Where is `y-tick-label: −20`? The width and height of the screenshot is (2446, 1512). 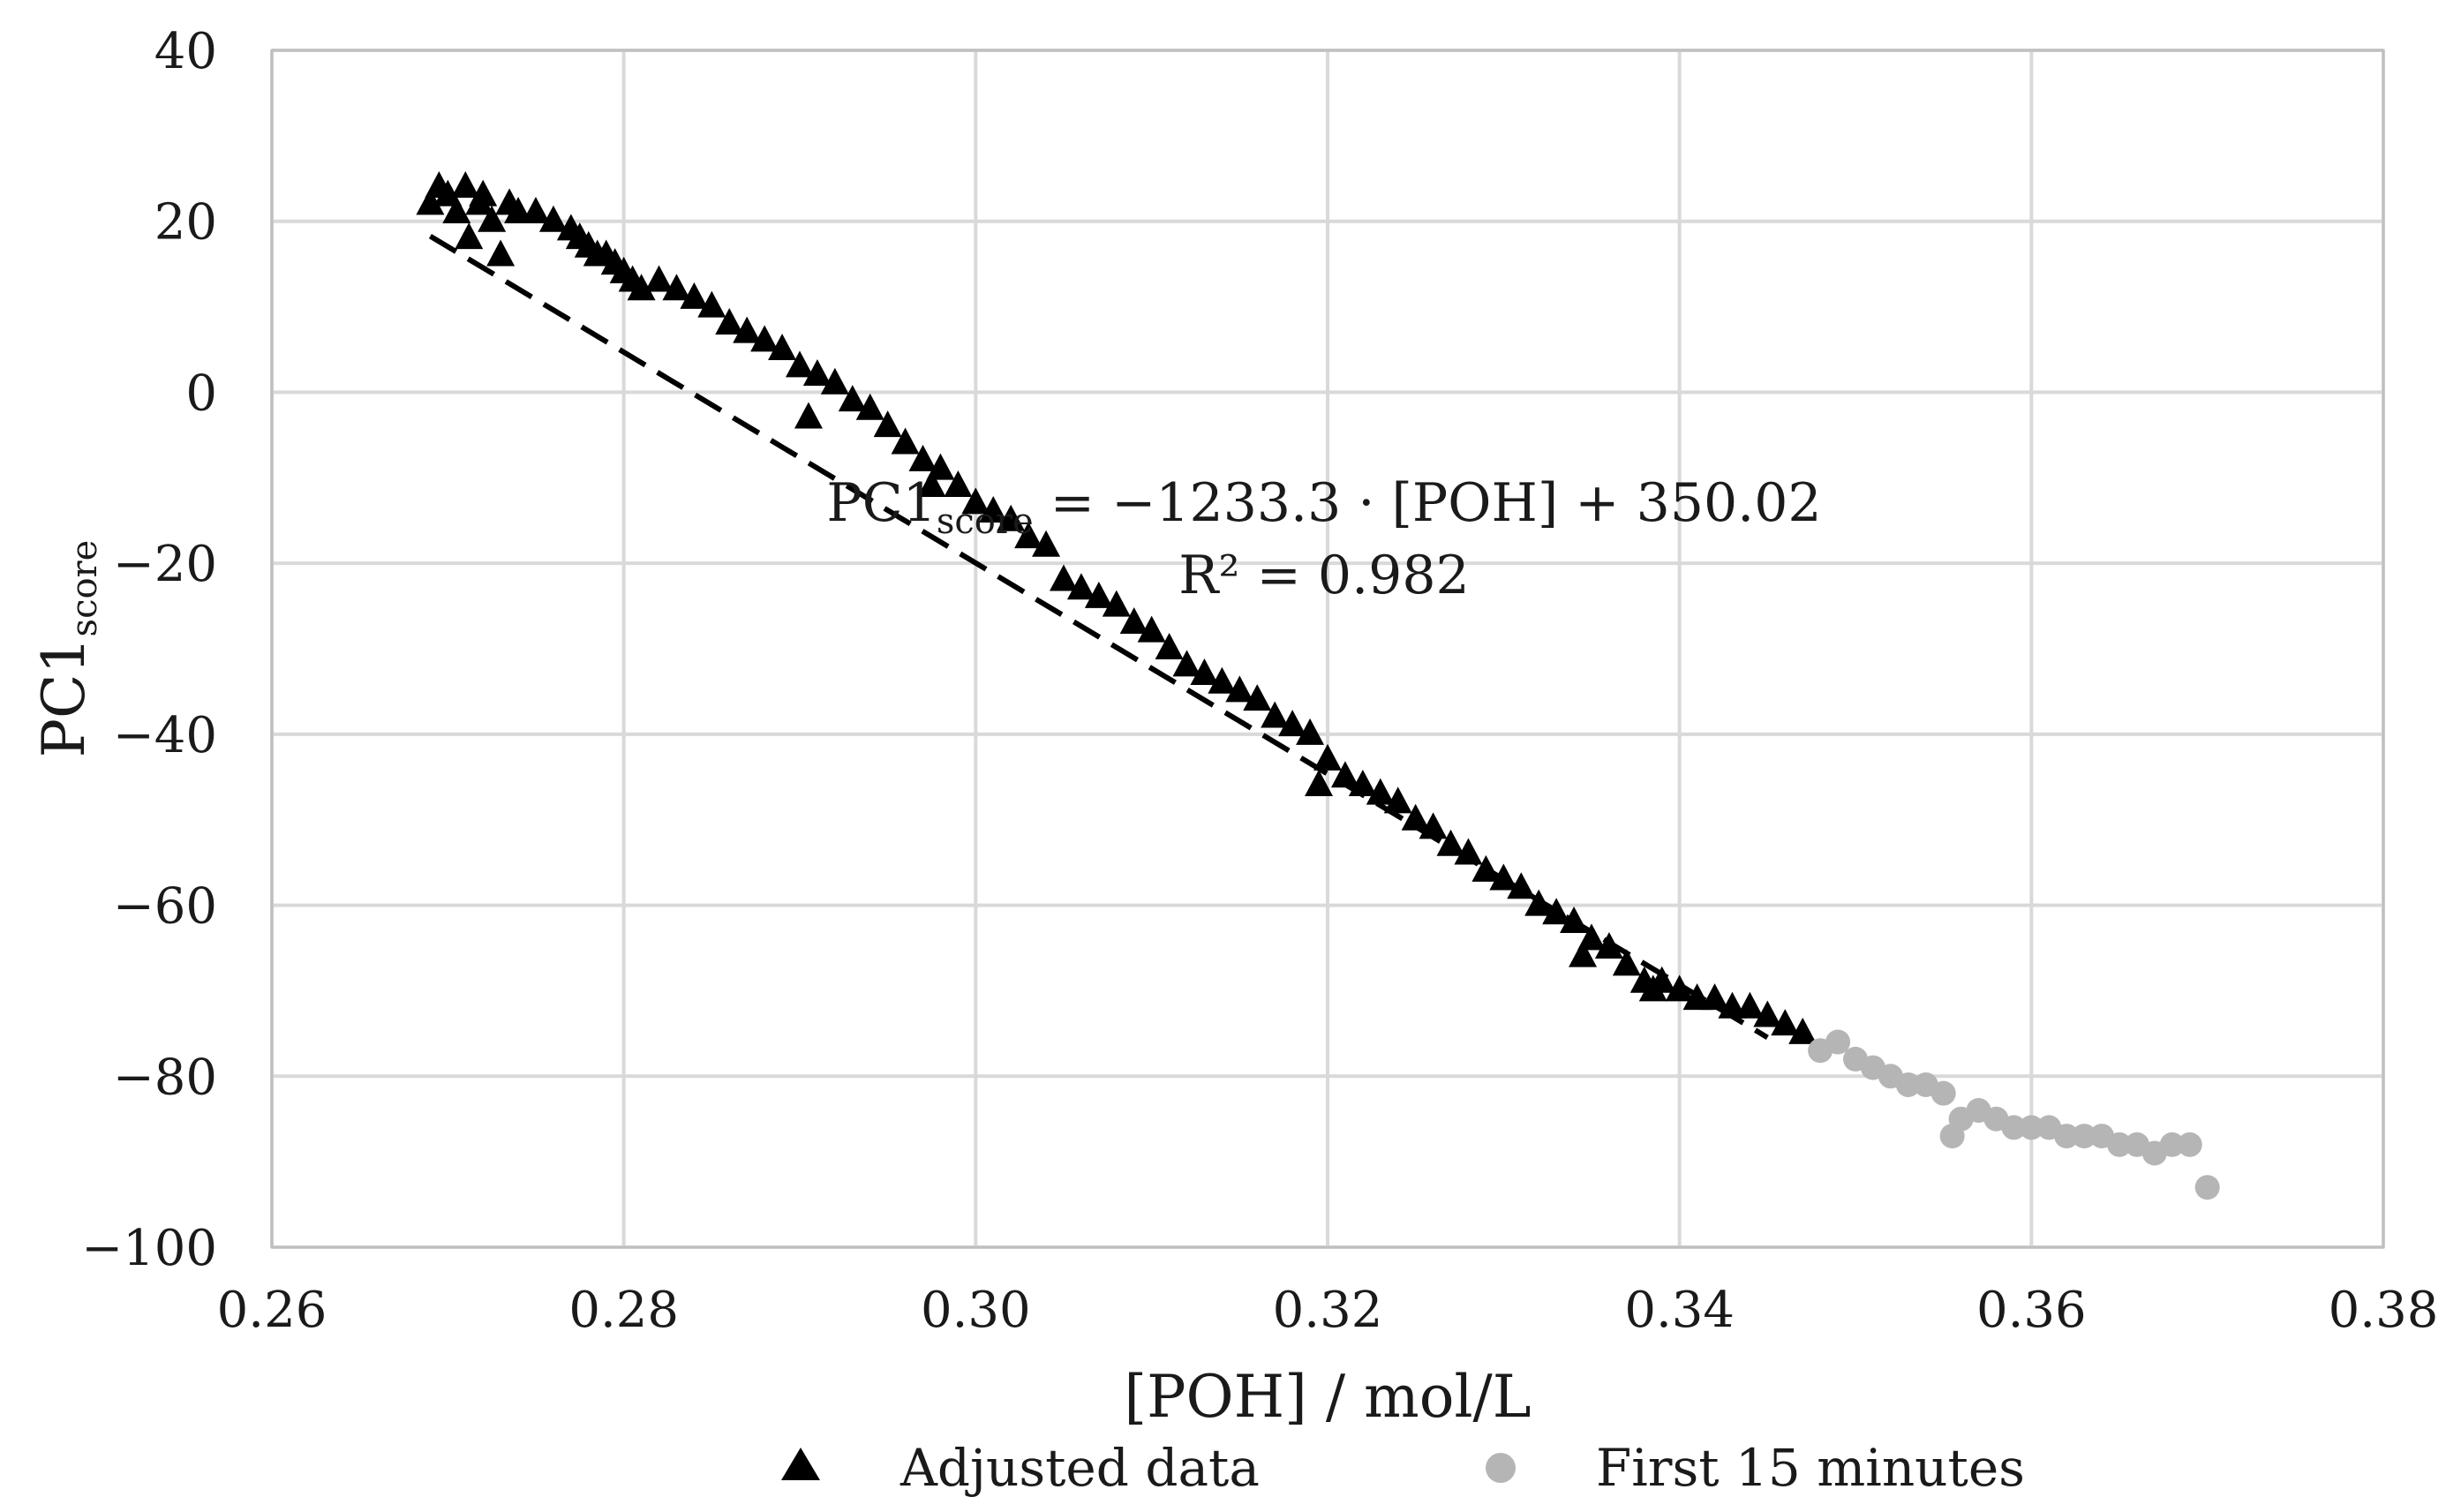
y-tick-label: −20 is located at coordinates (165, 564).